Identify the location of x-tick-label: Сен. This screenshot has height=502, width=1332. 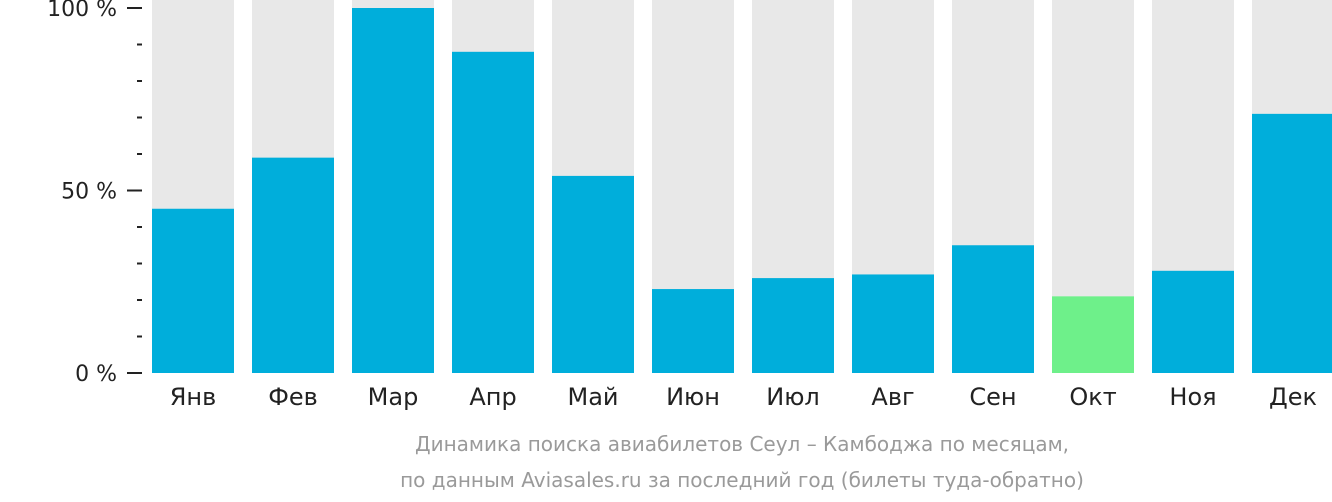
(992, 397).